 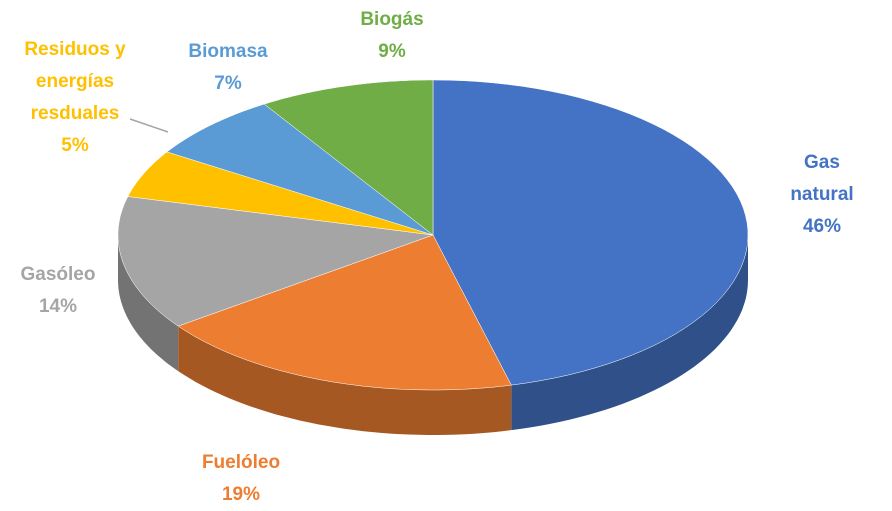 What do you see at coordinates (241, 462) in the screenshot?
I see `category-label: Fuelóleo` at bounding box center [241, 462].